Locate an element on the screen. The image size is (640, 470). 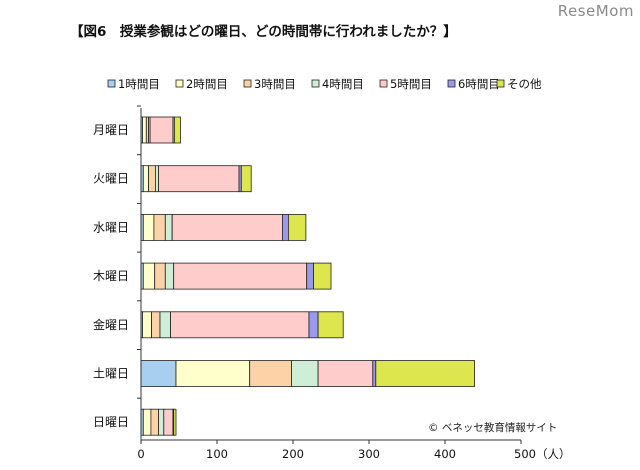
value-tick-label-6: 500（人） is located at coordinates (542, 454).